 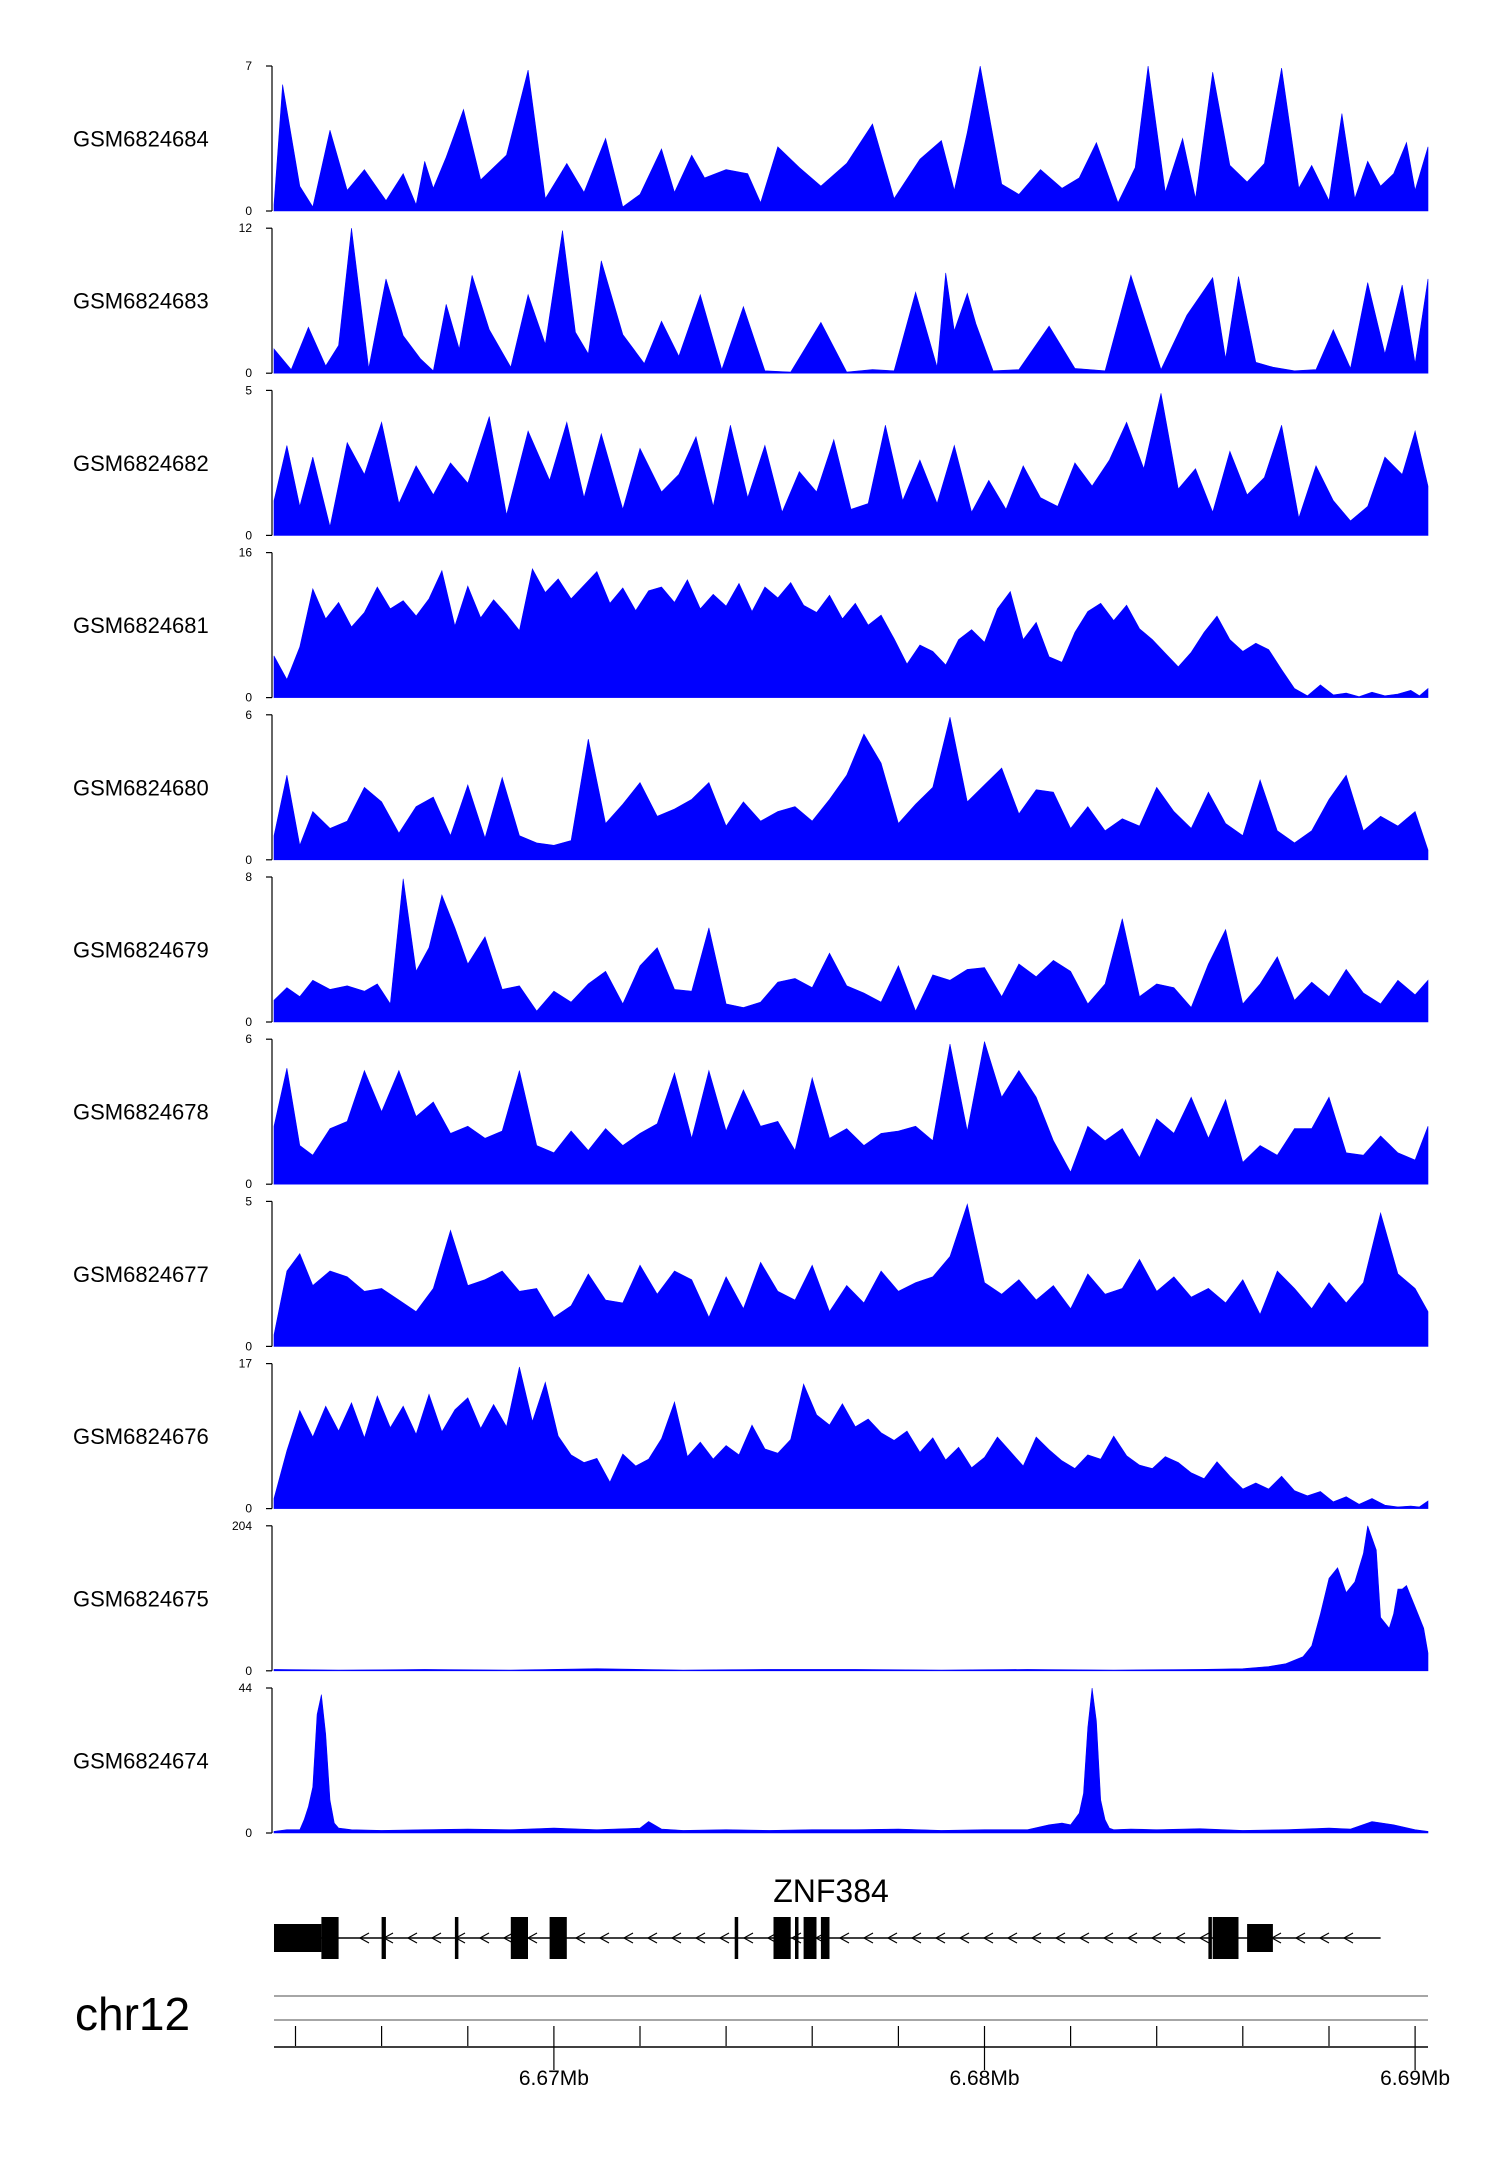 What do you see at coordinates (141, 1761) in the screenshot?
I see `track-label: GSM6824674` at bounding box center [141, 1761].